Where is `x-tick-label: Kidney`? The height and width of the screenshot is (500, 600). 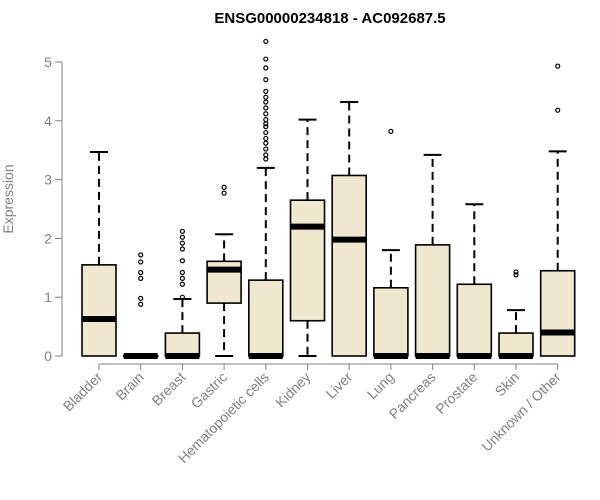 x-tick-label: Kidney is located at coordinates (293, 390).